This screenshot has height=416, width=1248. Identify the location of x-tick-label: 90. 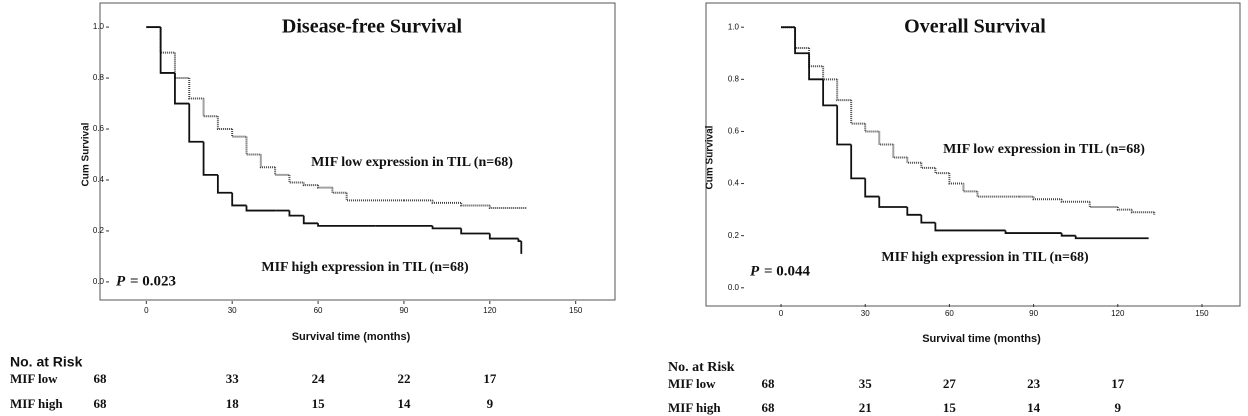
(403, 310).